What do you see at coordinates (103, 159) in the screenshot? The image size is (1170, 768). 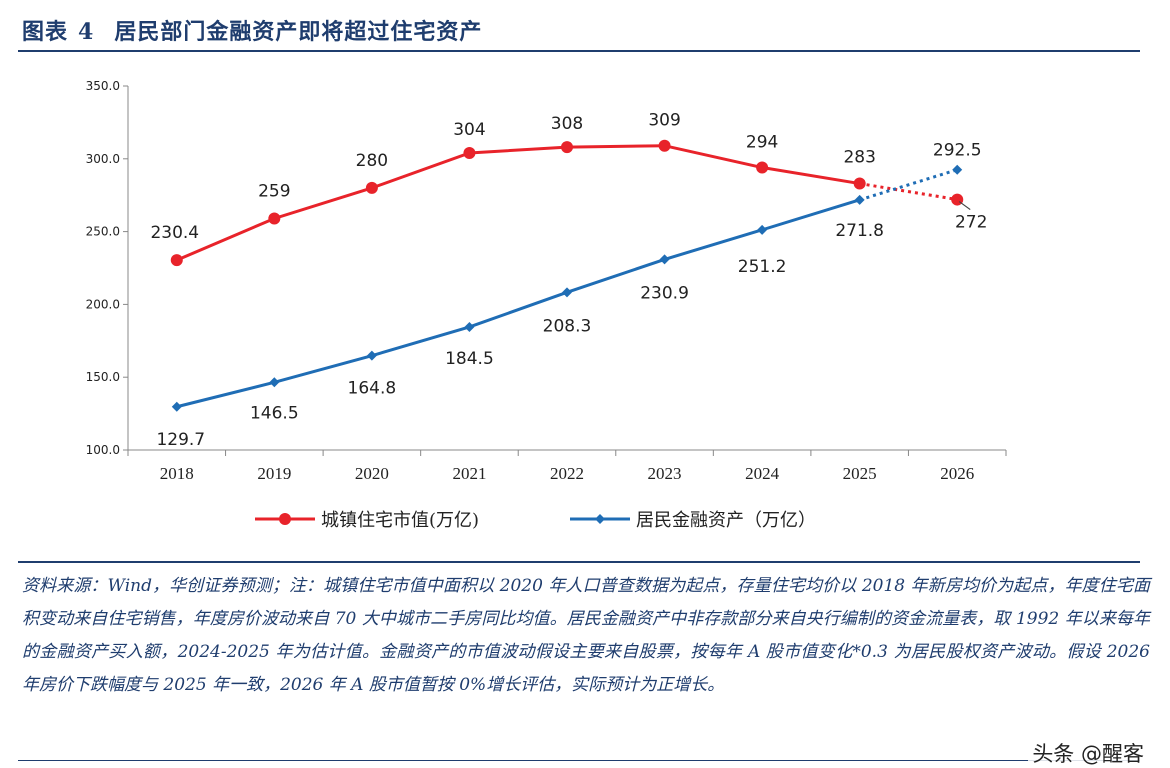 I see `y-tick-label: 300.0` at bounding box center [103, 159].